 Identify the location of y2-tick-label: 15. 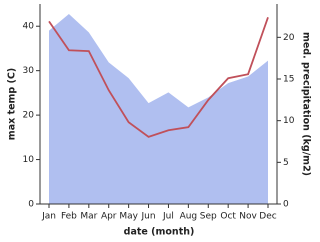
(288, 80).